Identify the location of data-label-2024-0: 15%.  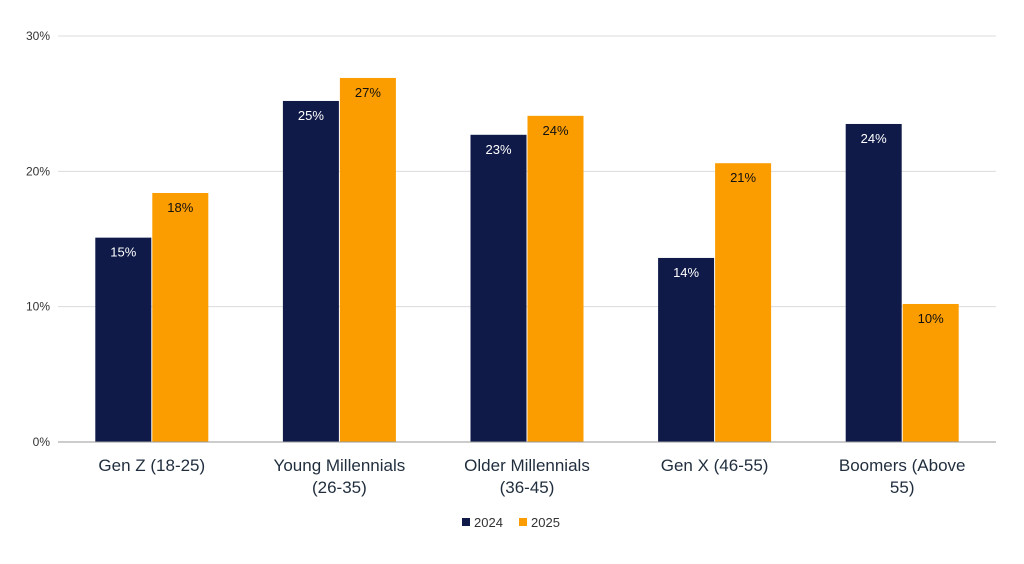
(123, 252).